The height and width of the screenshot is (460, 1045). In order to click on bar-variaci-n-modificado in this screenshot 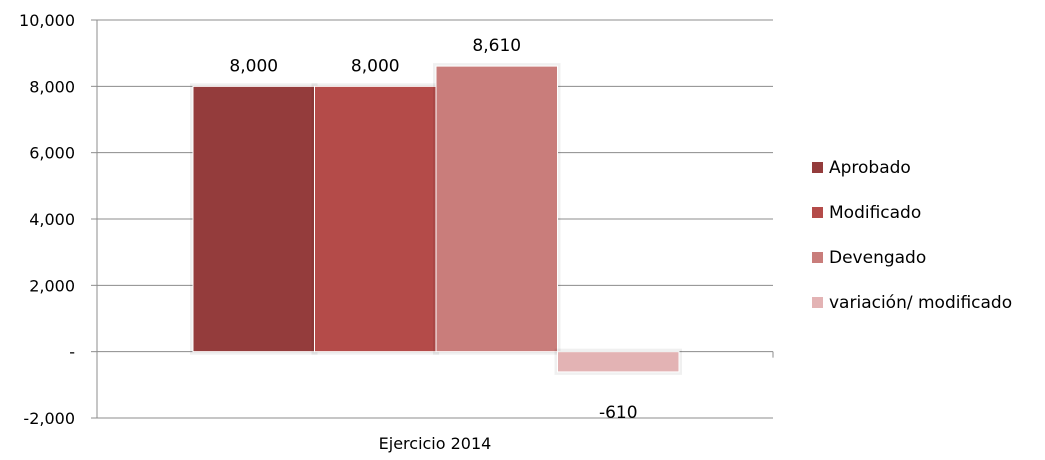, I will do `click(618, 362)`.